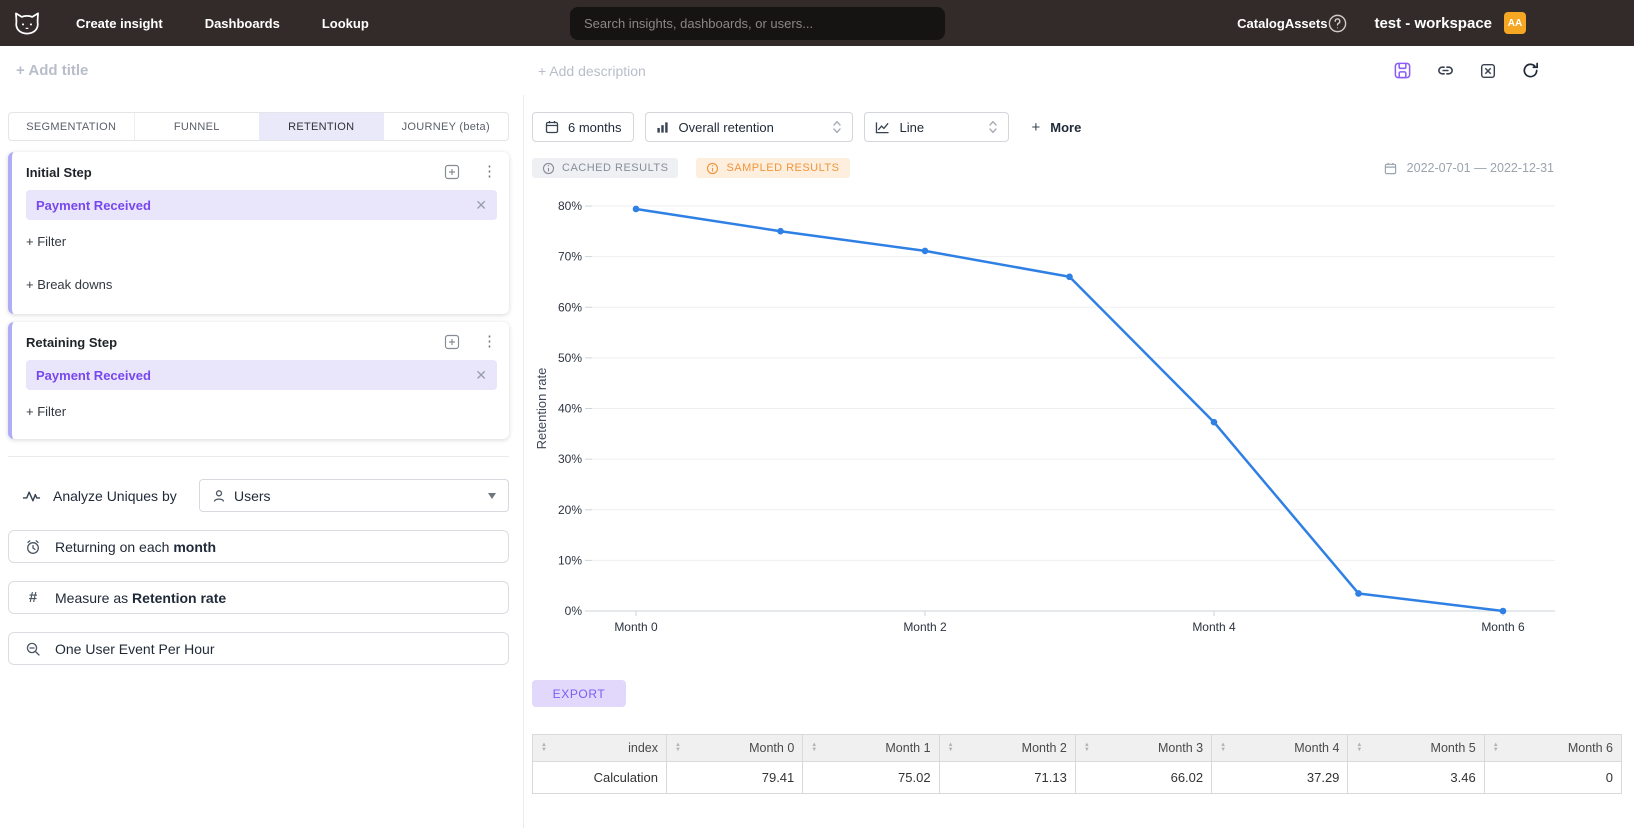  Describe the element at coordinates (1590, 748) in the screenshot. I see `column-label: Month 6` at that location.